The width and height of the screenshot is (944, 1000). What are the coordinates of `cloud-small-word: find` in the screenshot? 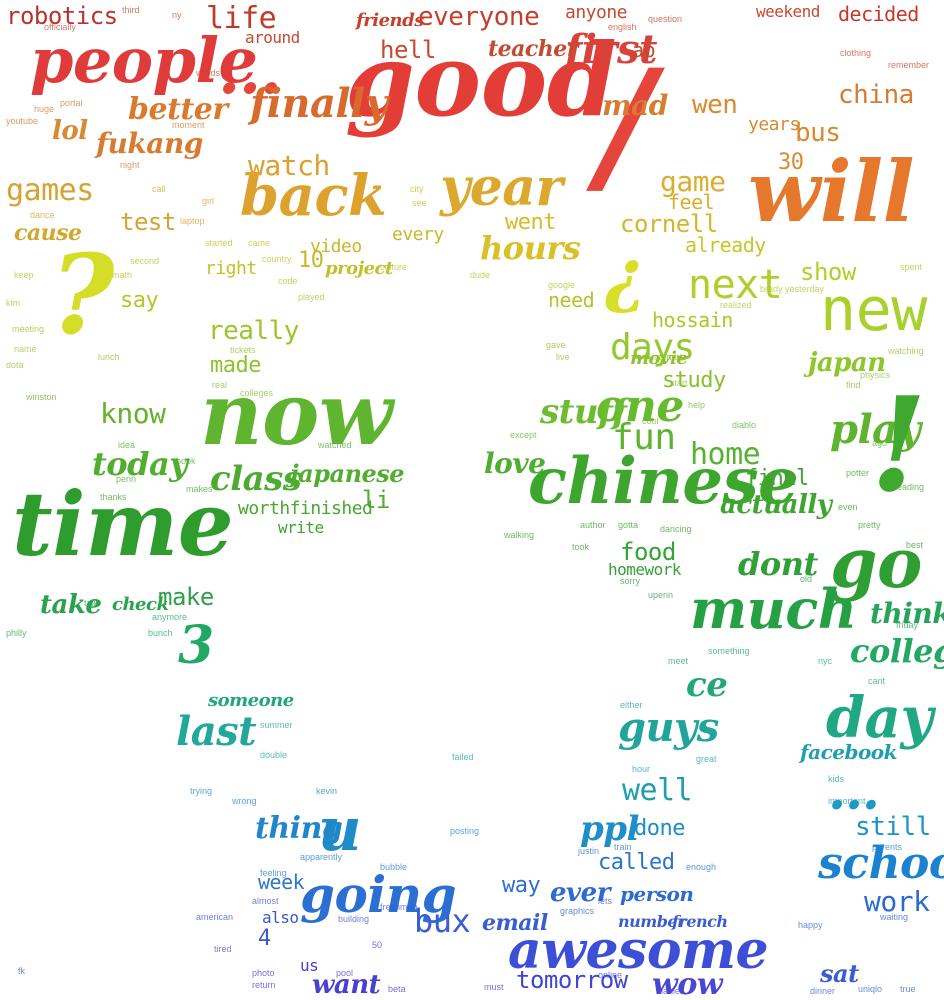 It's located at (853, 385).